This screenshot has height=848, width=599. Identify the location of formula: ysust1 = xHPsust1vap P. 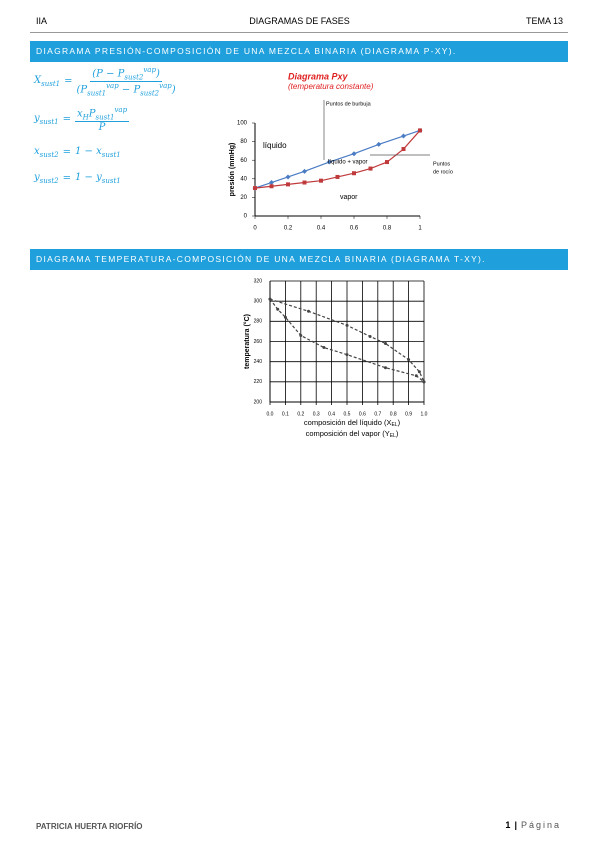
(82, 120).